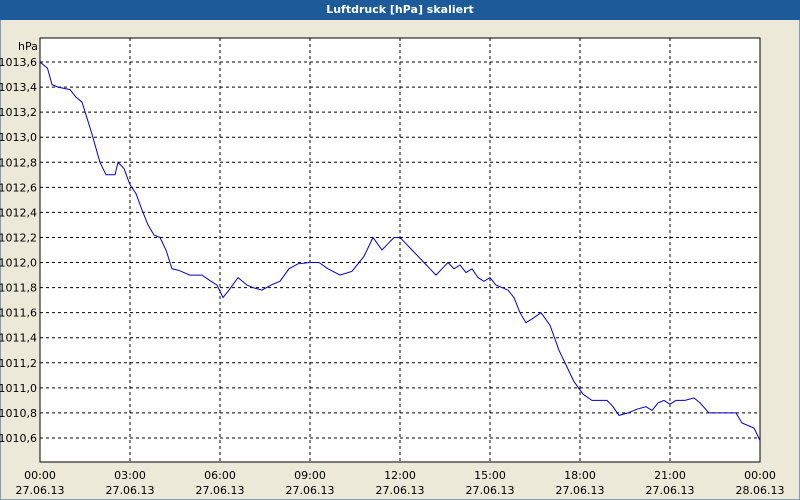 This screenshot has width=800, height=500. Describe the element at coordinates (18, 288) in the screenshot. I see `y-tick-label: 1011,8` at that location.